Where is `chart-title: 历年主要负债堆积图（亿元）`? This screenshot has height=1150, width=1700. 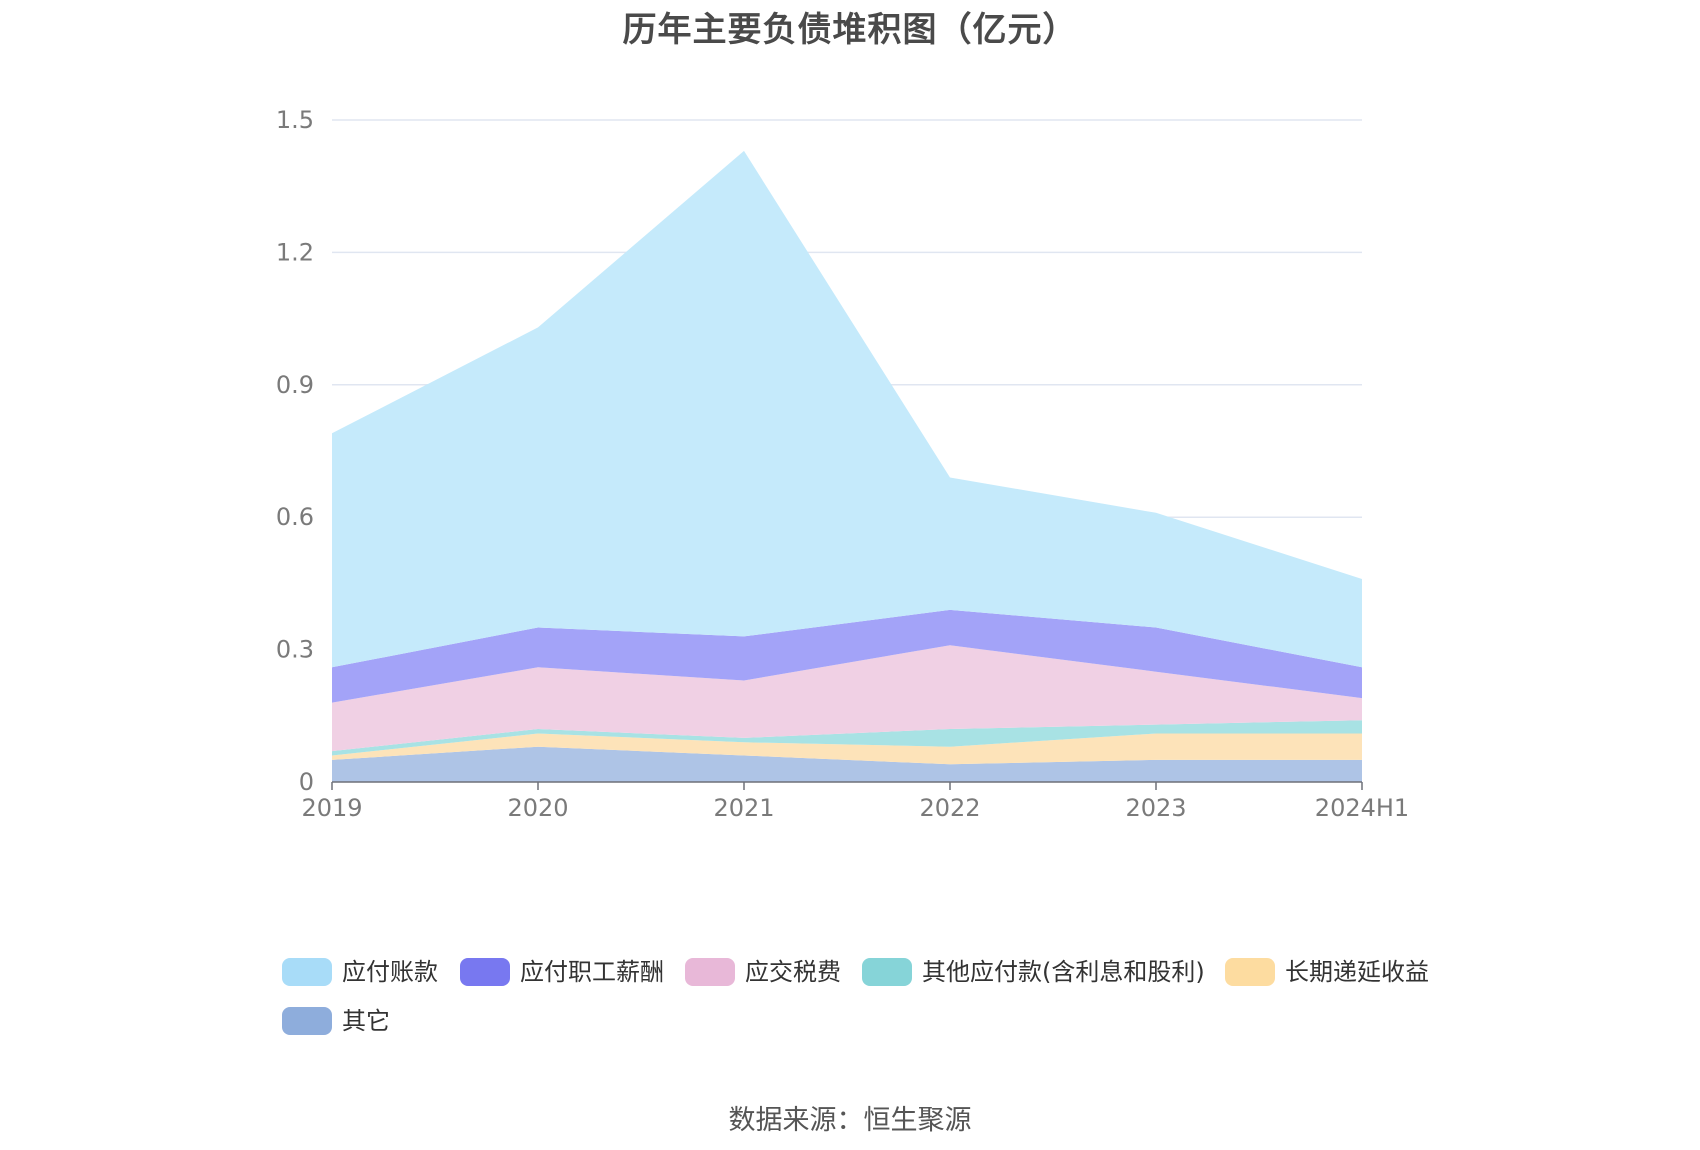
chart-title: 历年主要负债堆积图（亿元） is located at coordinates (850, 30).